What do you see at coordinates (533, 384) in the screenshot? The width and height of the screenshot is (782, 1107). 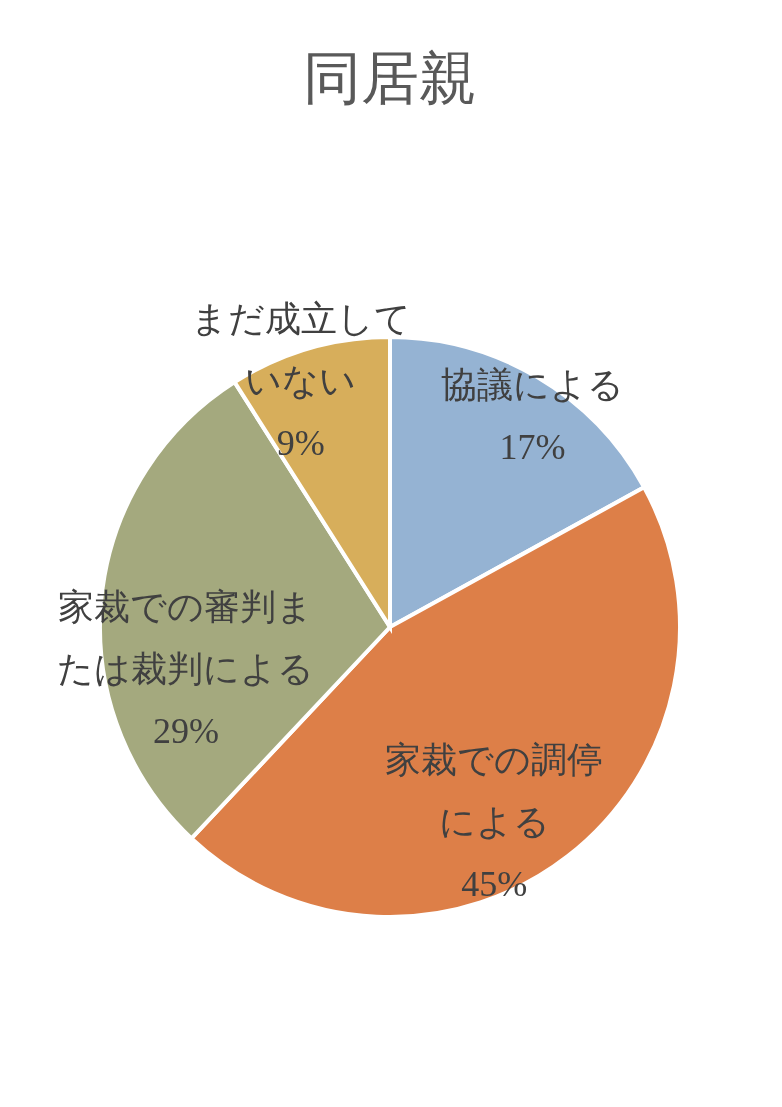 I see `slice-label: 協議による` at bounding box center [533, 384].